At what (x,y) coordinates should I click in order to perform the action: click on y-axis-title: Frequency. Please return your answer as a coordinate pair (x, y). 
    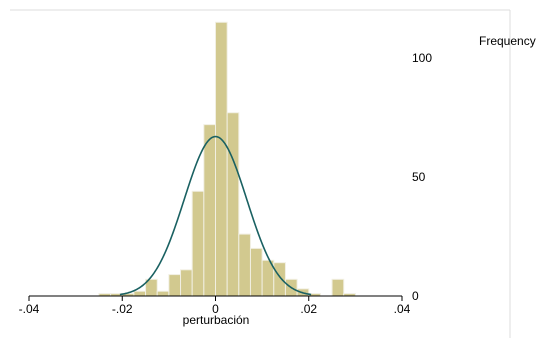
    Looking at the image, I should click on (507, 41).